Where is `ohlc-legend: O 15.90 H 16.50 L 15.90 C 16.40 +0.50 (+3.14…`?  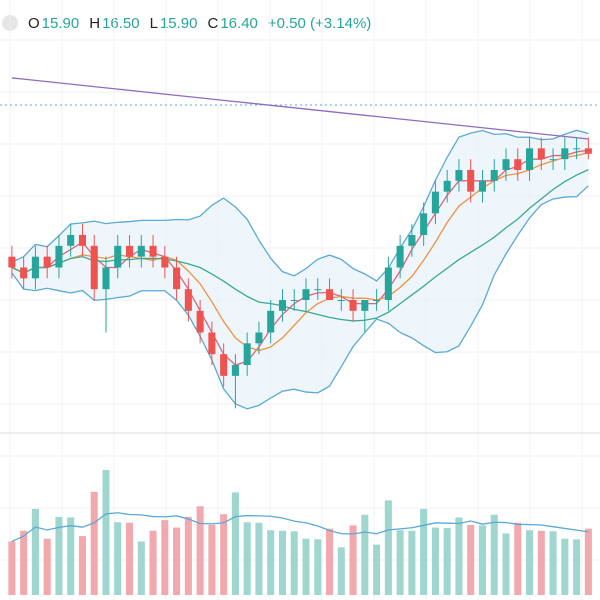 ohlc-legend: O 15.90 H 16.50 L 15.90 C 16.40 +0.50 (+3.14… is located at coordinates (210, 23).